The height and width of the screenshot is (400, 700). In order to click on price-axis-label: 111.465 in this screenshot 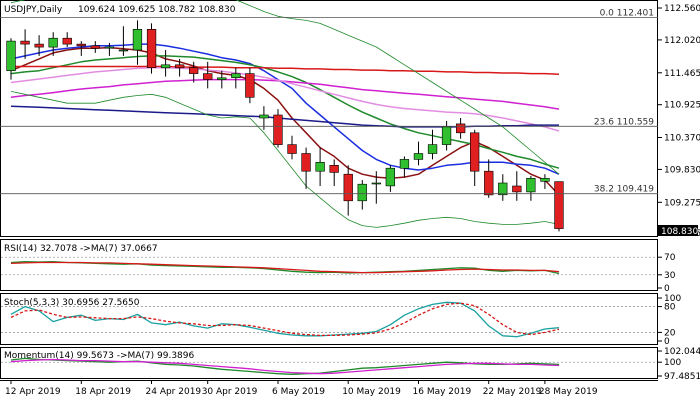, I will do `click(682, 74)`.